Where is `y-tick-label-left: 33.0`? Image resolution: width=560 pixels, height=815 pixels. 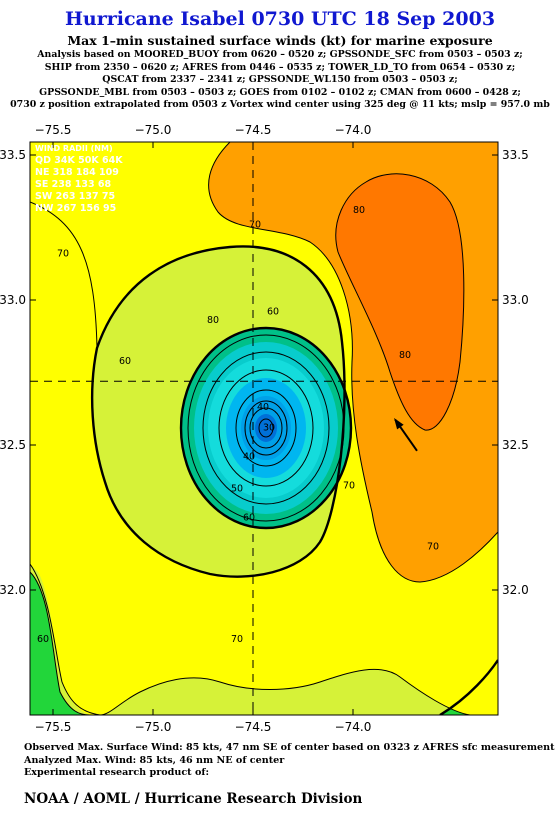 y-tick-label-left: 33.0 is located at coordinates (13, 300).